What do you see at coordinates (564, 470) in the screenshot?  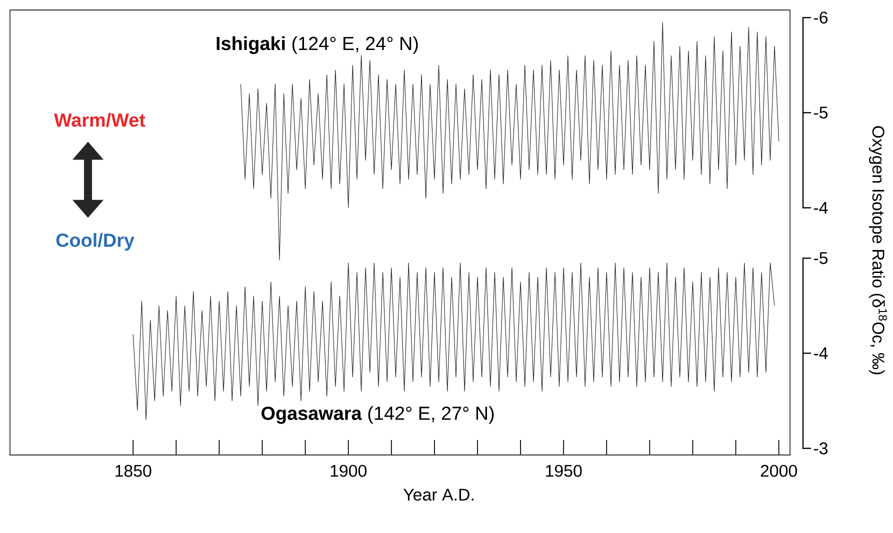 I see `x-tick-label: 1950` at bounding box center [564, 470].